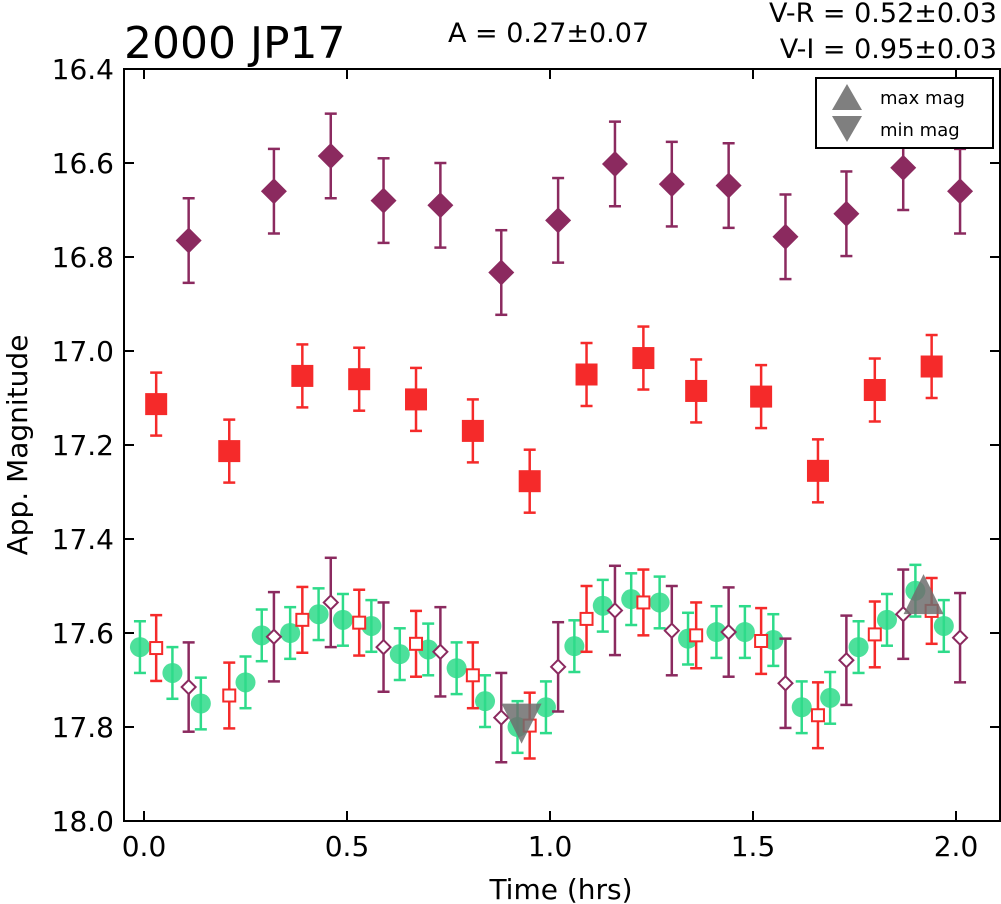  I want to click on y-tick-label: 17.4, so click(83, 539).